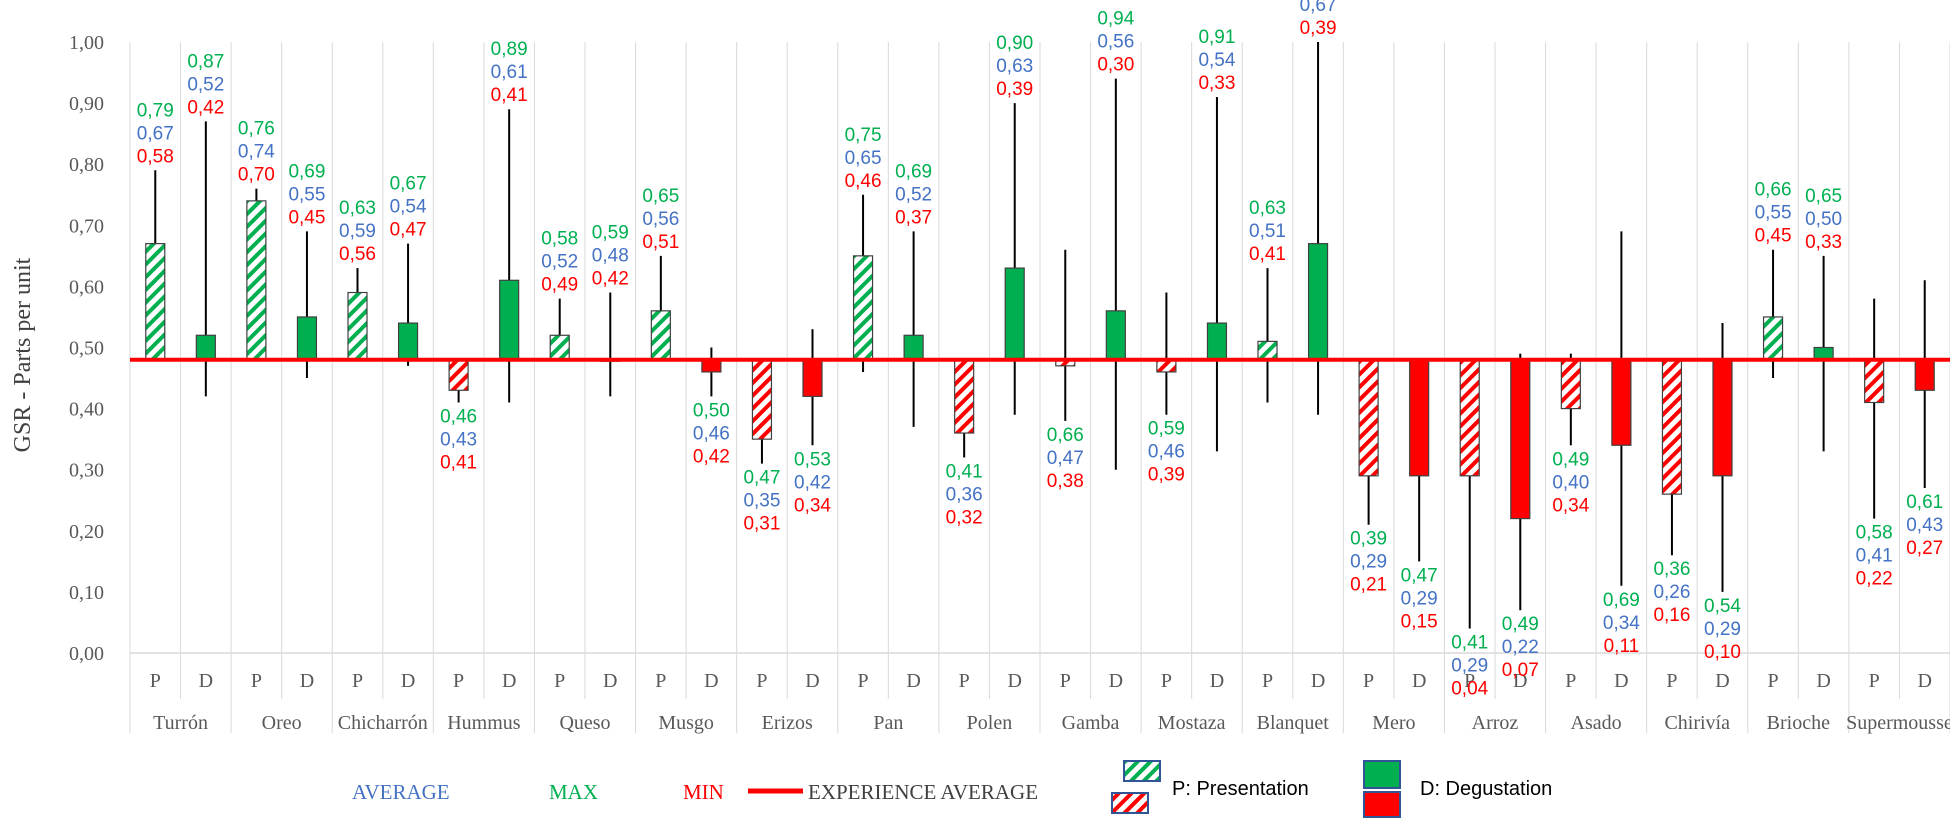 This screenshot has height=819, width=1950. What do you see at coordinates (1874, 579) in the screenshot?
I see `min-label: 0,22` at bounding box center [1874, 579].